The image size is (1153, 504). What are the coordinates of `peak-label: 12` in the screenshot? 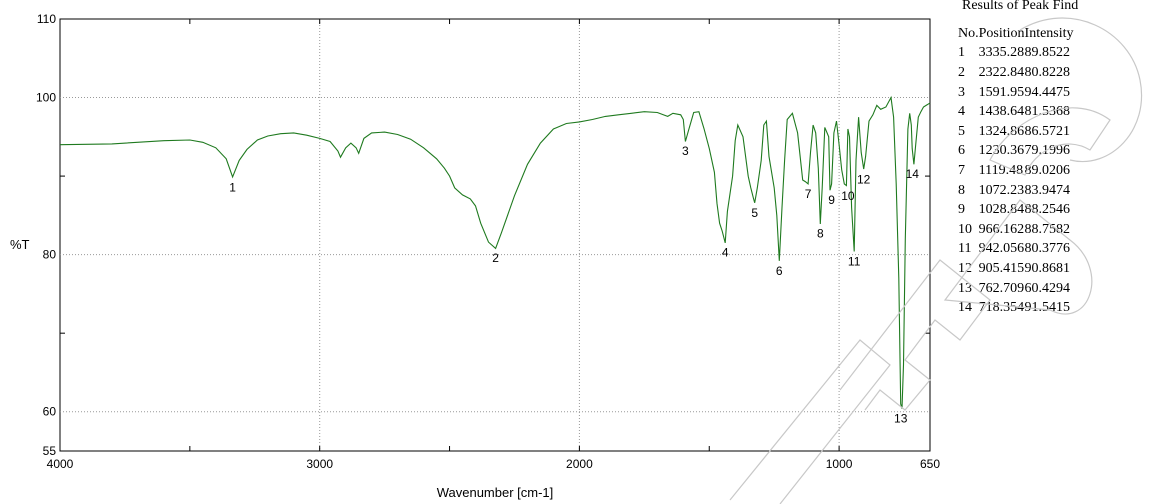 It's located at (864, 179).